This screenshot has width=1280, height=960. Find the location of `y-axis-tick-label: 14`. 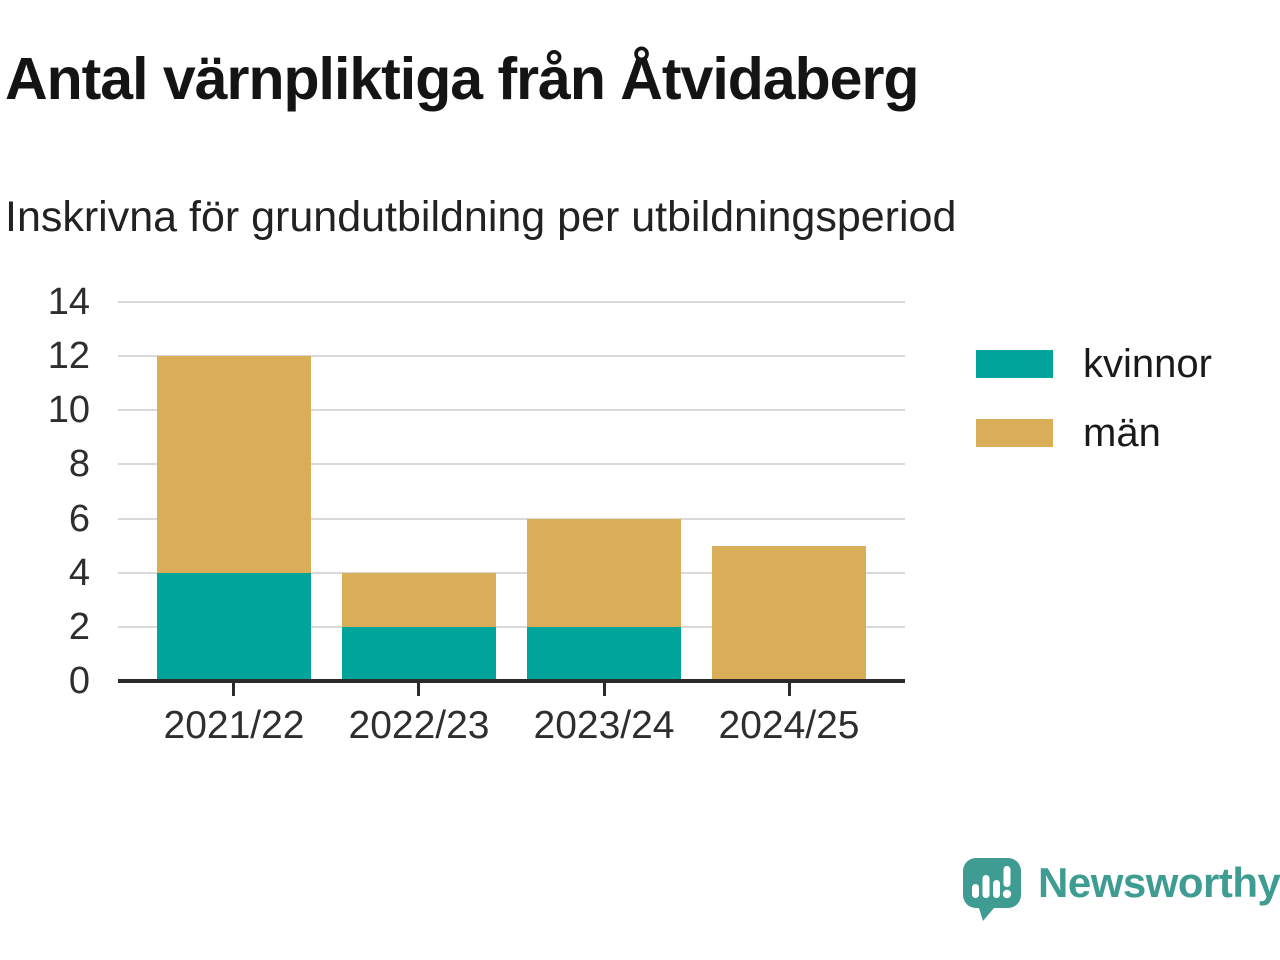

y-axis-tick-label: 14 is located at coordinates (68, 302).